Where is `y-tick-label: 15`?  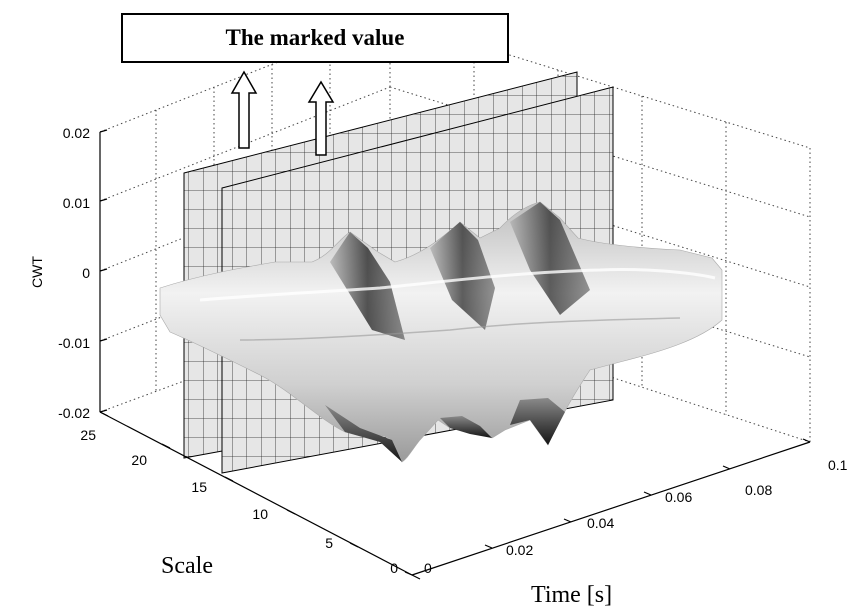
y-tick-label: 15 is located at coordinates (199, 487).